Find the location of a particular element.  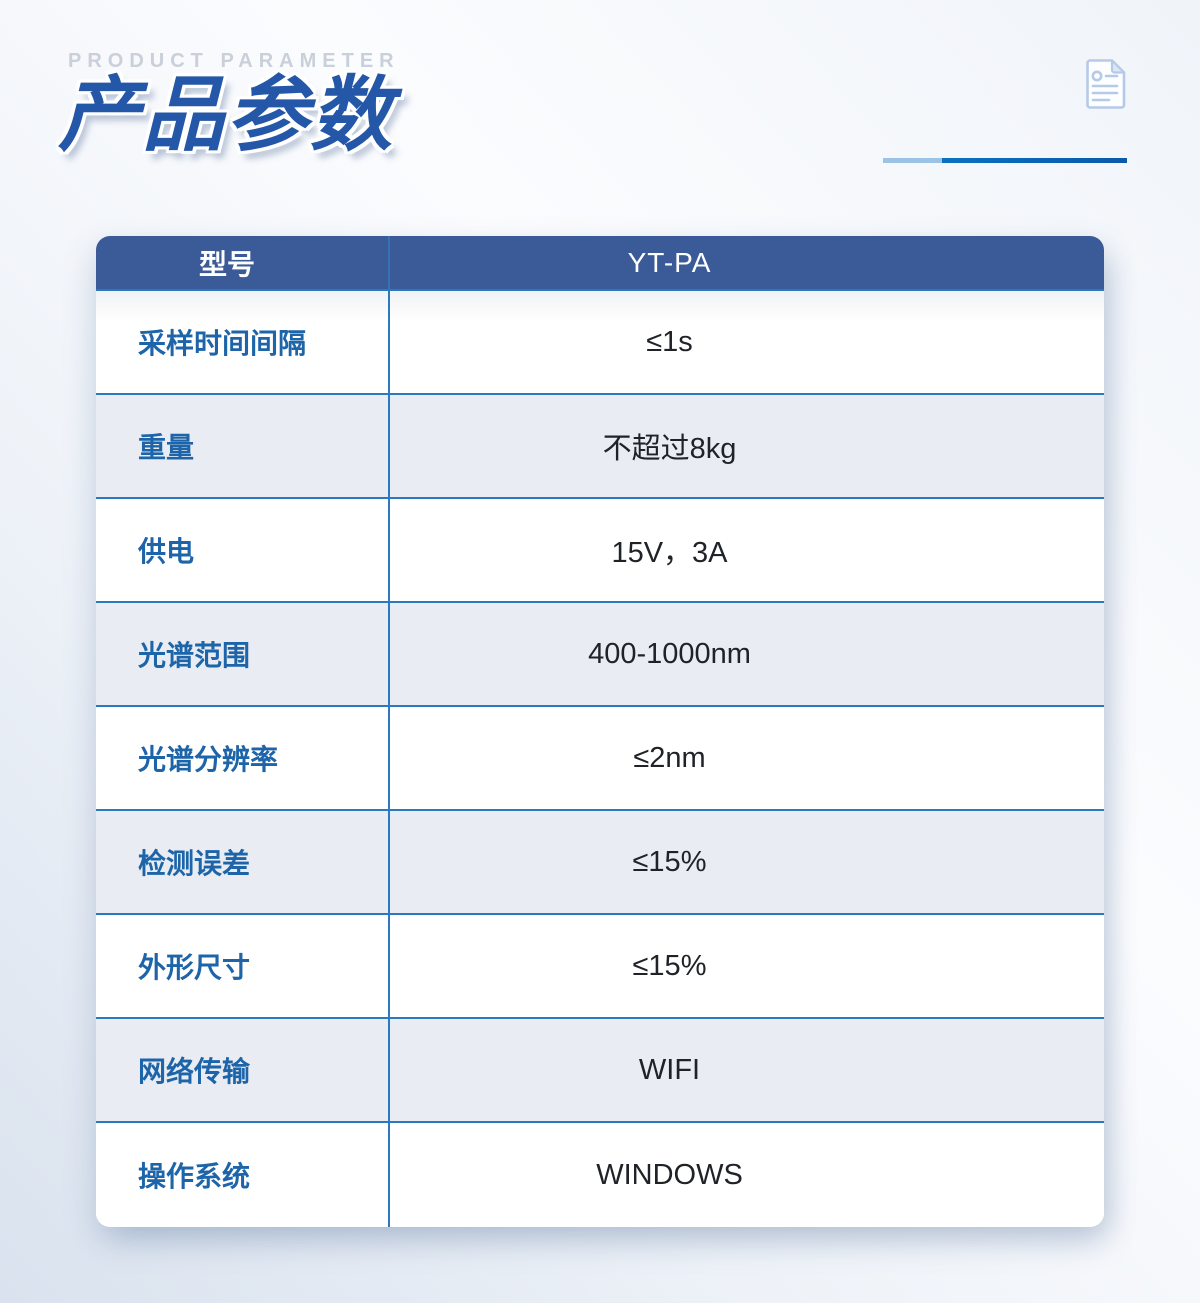

page-title: 产品参数 is located at coordinates (226, 115).